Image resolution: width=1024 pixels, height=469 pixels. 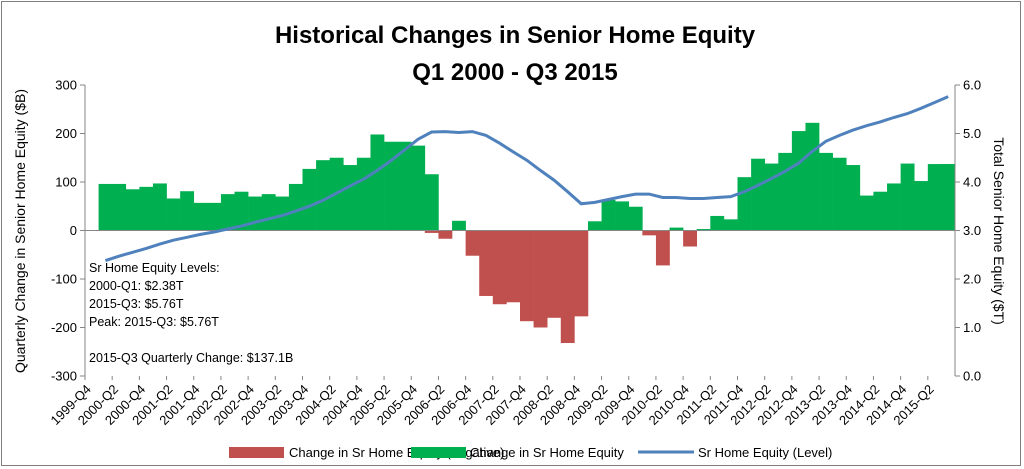 What do you see at coordinates (547, 452) in the screenshot?
I see `legend-label-positive: Change in Sr Home Equity` at bounding box center [547, 452].